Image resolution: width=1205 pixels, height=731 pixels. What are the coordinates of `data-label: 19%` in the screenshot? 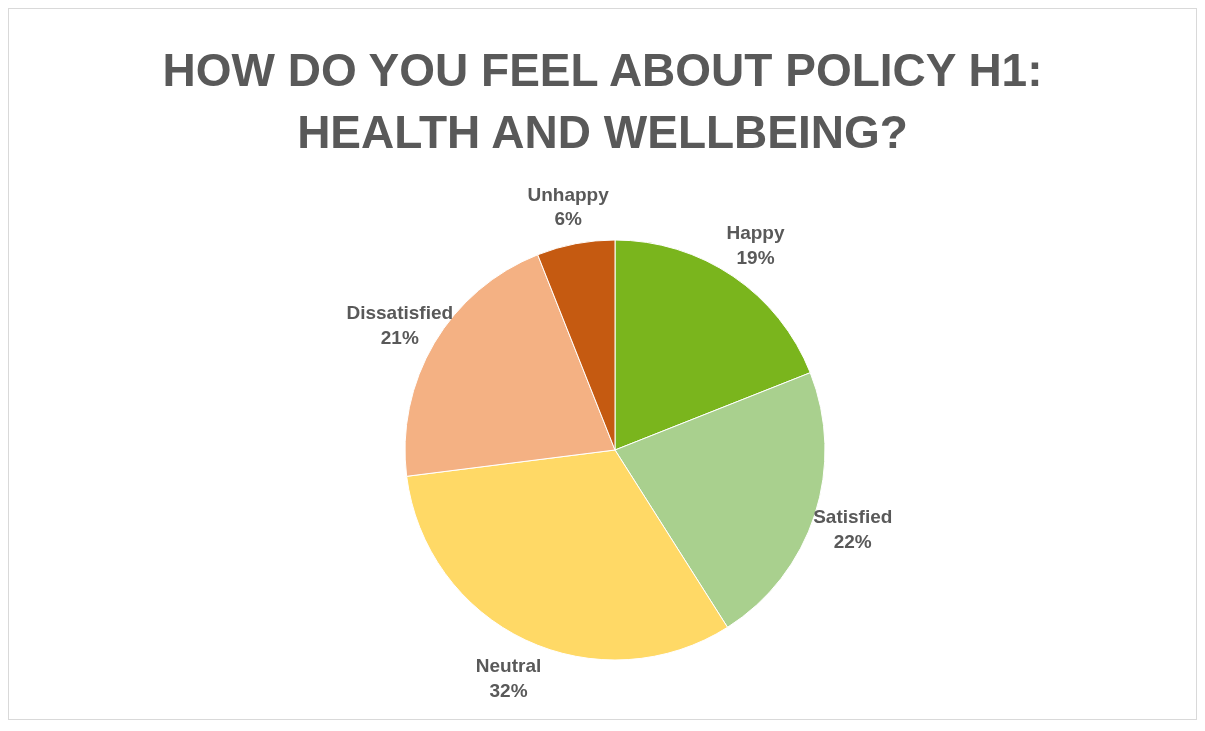 It's located at (755, 258).